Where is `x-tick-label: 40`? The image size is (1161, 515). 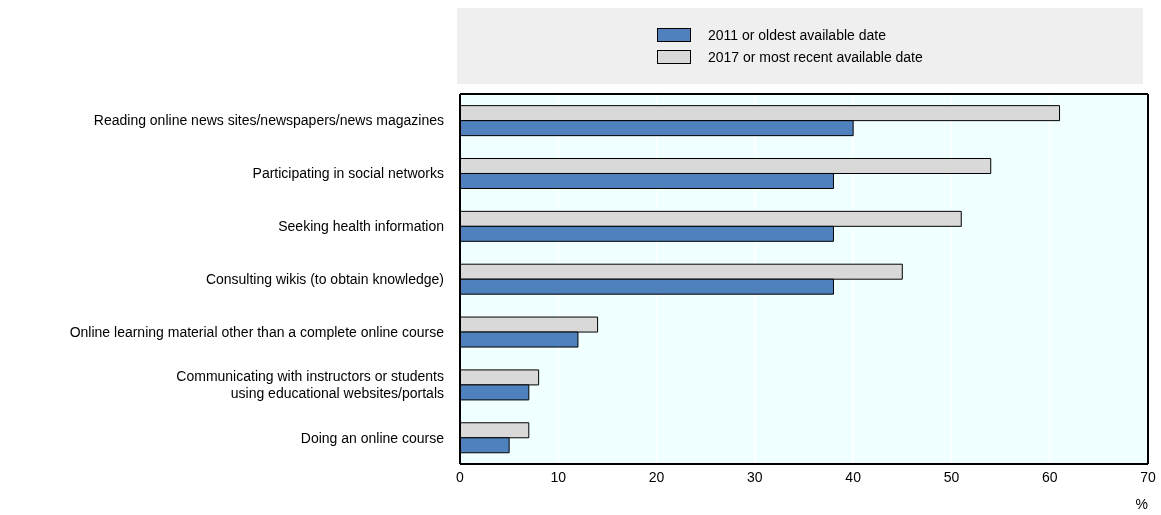
x-tick-label: 40 is located at coordinates (853, 476).